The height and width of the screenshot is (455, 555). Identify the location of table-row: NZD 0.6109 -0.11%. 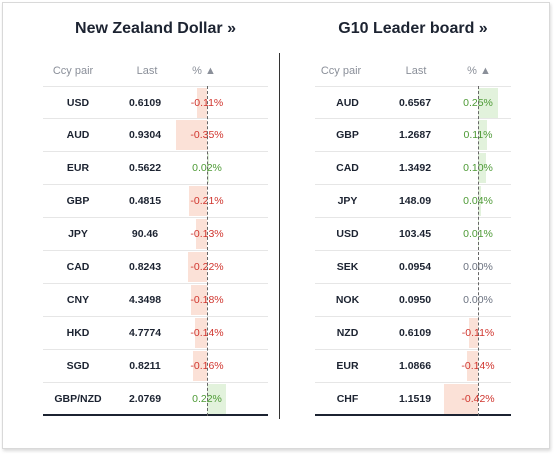
(413, 333).